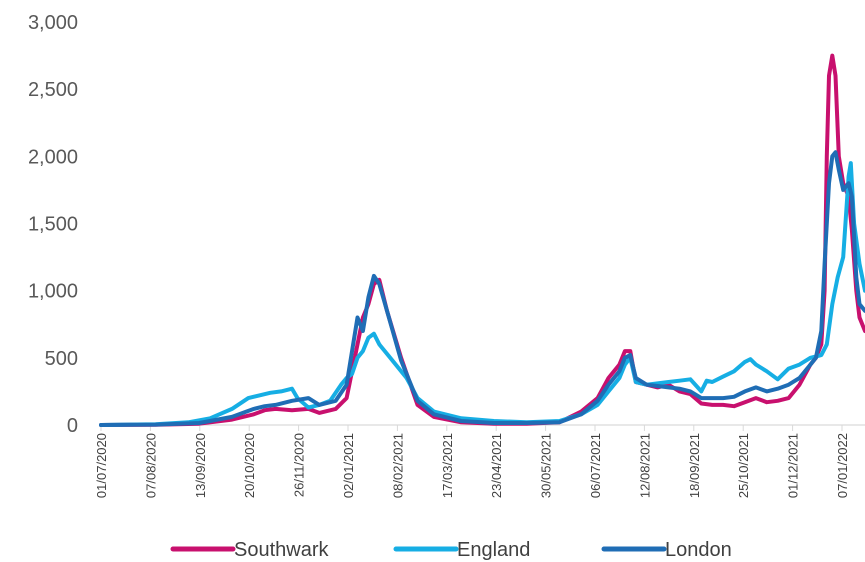 Image resolution: width=865 pixels, height=562 pixels. I want to click on x-tick-label: 01/12/2021, so click(793, 465).